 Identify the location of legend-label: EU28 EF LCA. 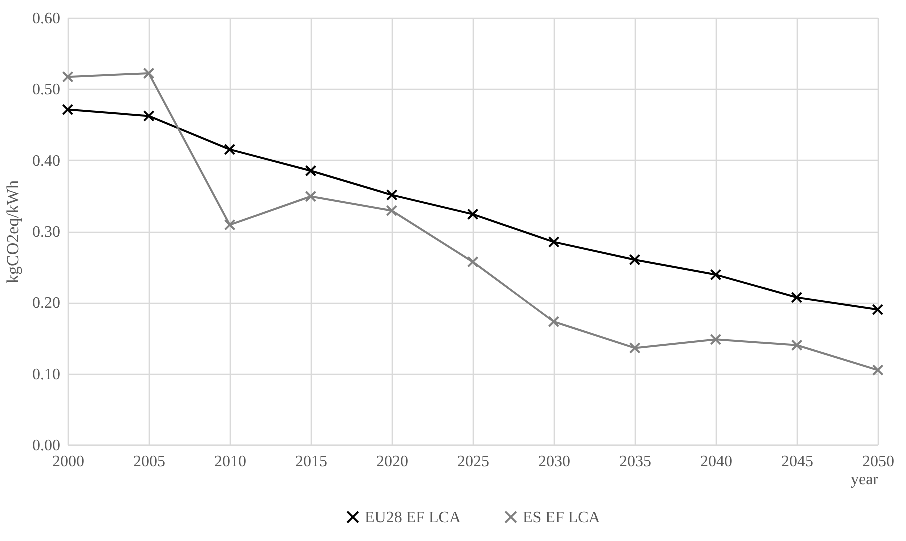
(413, 517).